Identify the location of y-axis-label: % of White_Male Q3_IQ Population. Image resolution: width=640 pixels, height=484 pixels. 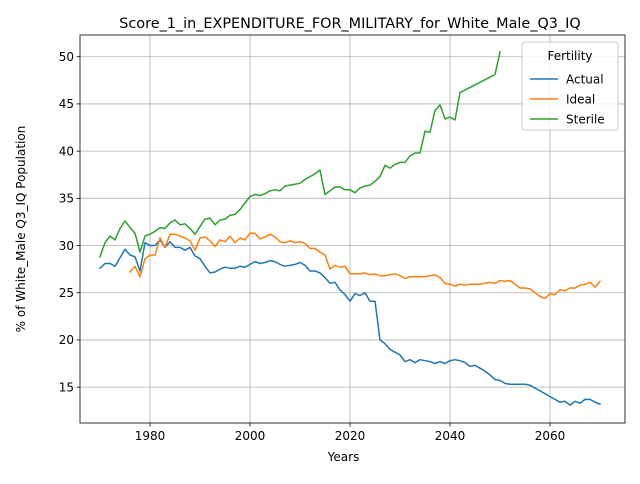
(21, 229).